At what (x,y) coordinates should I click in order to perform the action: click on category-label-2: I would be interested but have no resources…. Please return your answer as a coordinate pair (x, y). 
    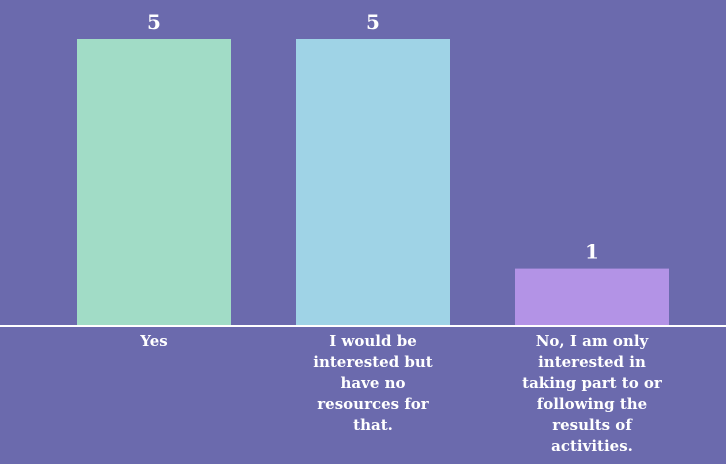
    Looking at the image, I should click on (373, 383).